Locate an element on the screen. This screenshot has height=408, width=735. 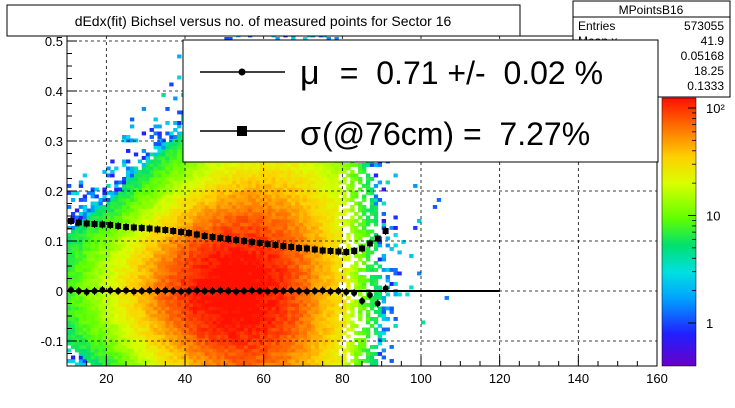
y-axis: -0.1 0 0.1 0.2 0.3 0.4 0.5 is located at coordinates (59, 200).